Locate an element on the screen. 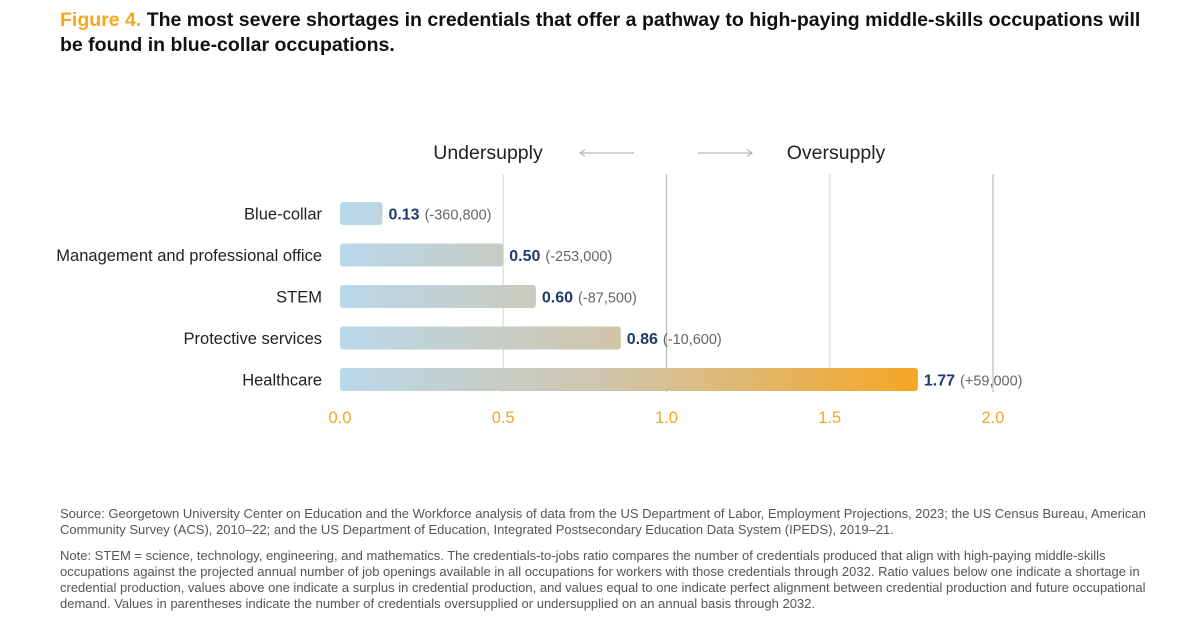 The width and height of the screenshot is (1200, 621). figure-label: Figure 4. is located at coordinates (101, 20).